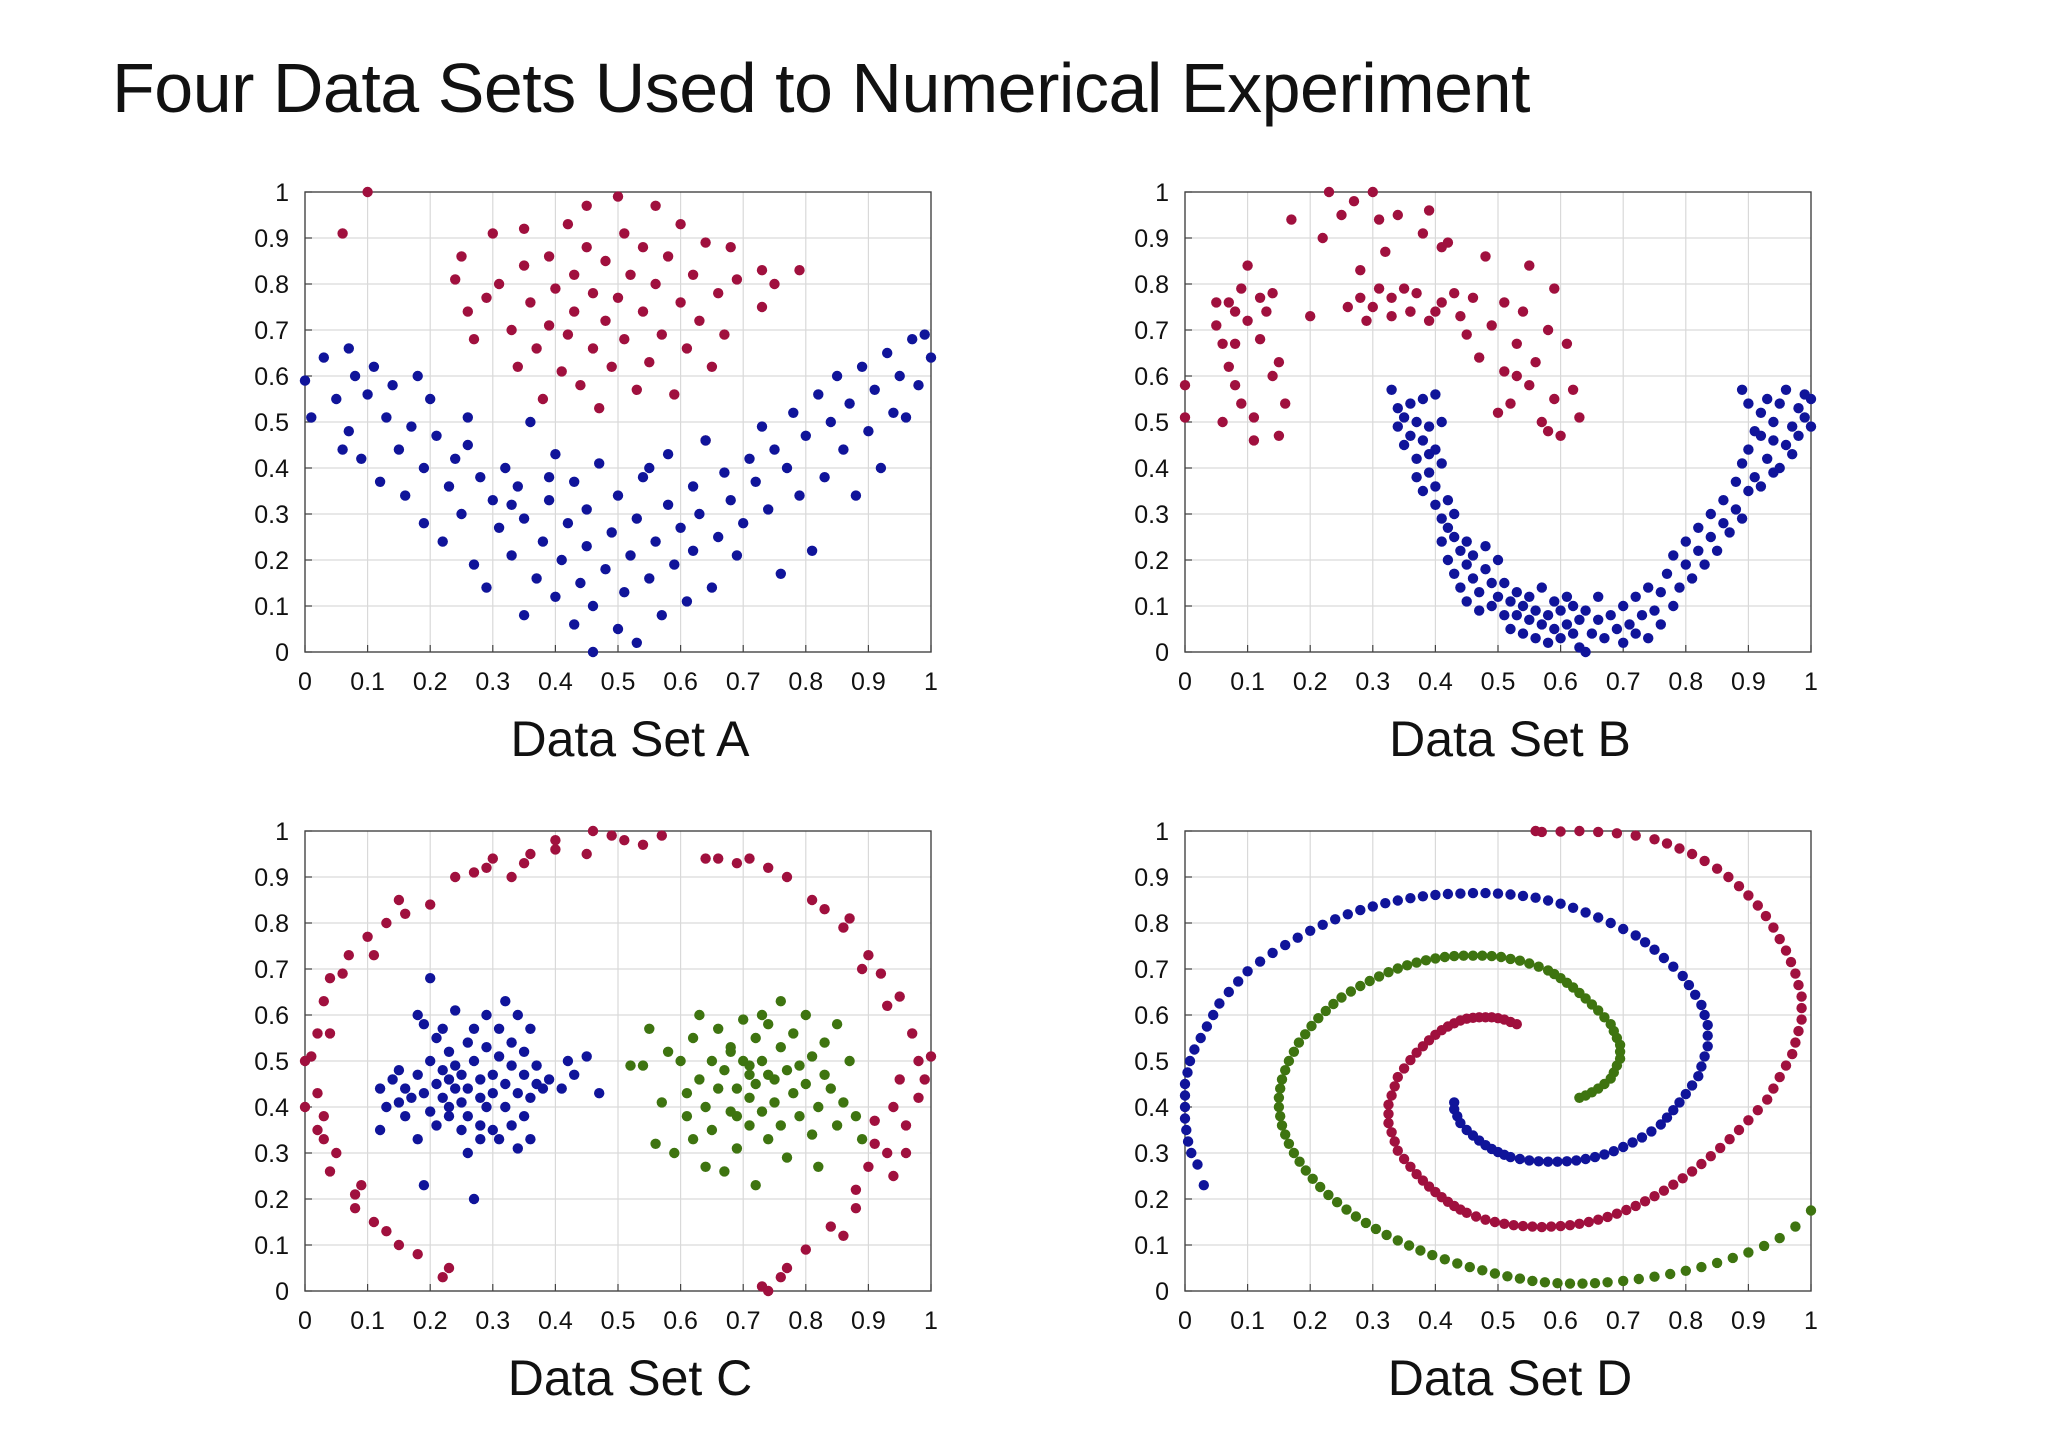 This screenshot has height=1455, width=2048. What do you see at coordinates (931, 682) in the screenshot?
I see `x-tick-label: 1` at bounding box center [931, 682].